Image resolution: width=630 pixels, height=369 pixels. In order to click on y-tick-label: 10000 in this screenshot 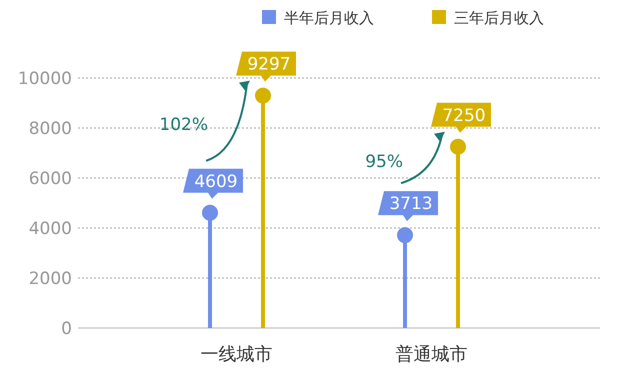, I will do `click(45, 79)`.